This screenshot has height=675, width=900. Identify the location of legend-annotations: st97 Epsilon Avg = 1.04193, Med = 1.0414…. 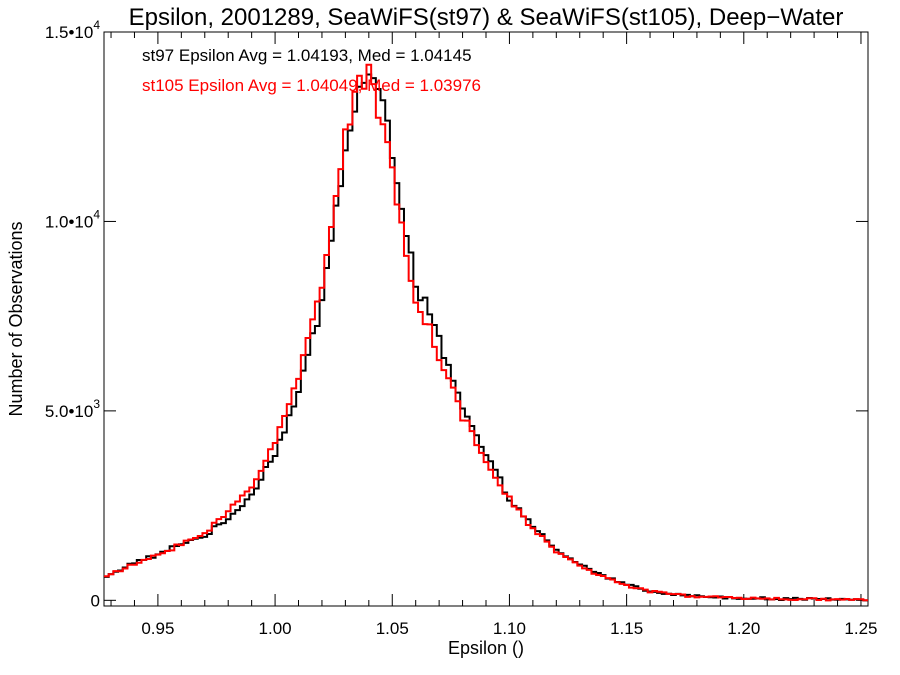
(311, 70).